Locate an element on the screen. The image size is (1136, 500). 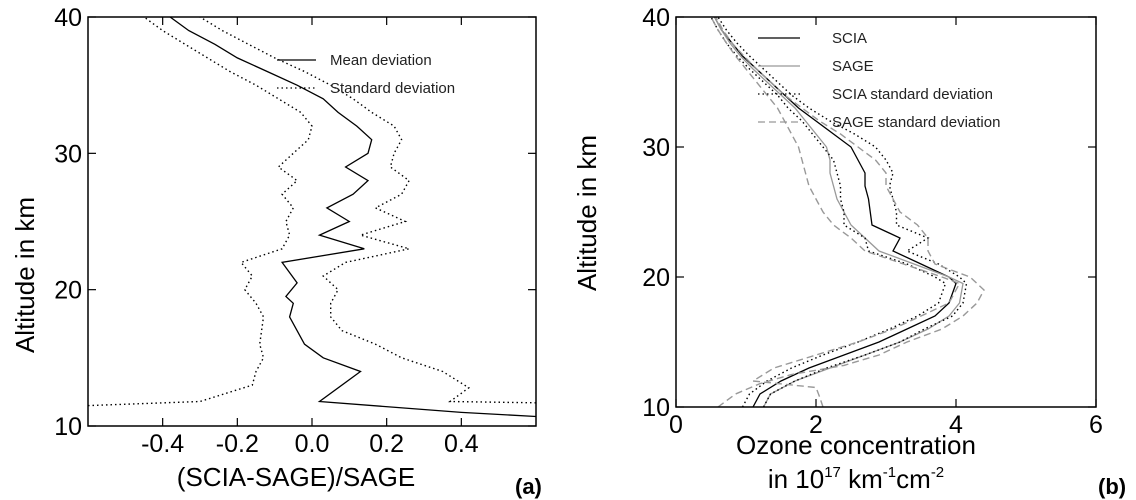
x-tick-label: 0.2 is located at coordinates (386, 444).